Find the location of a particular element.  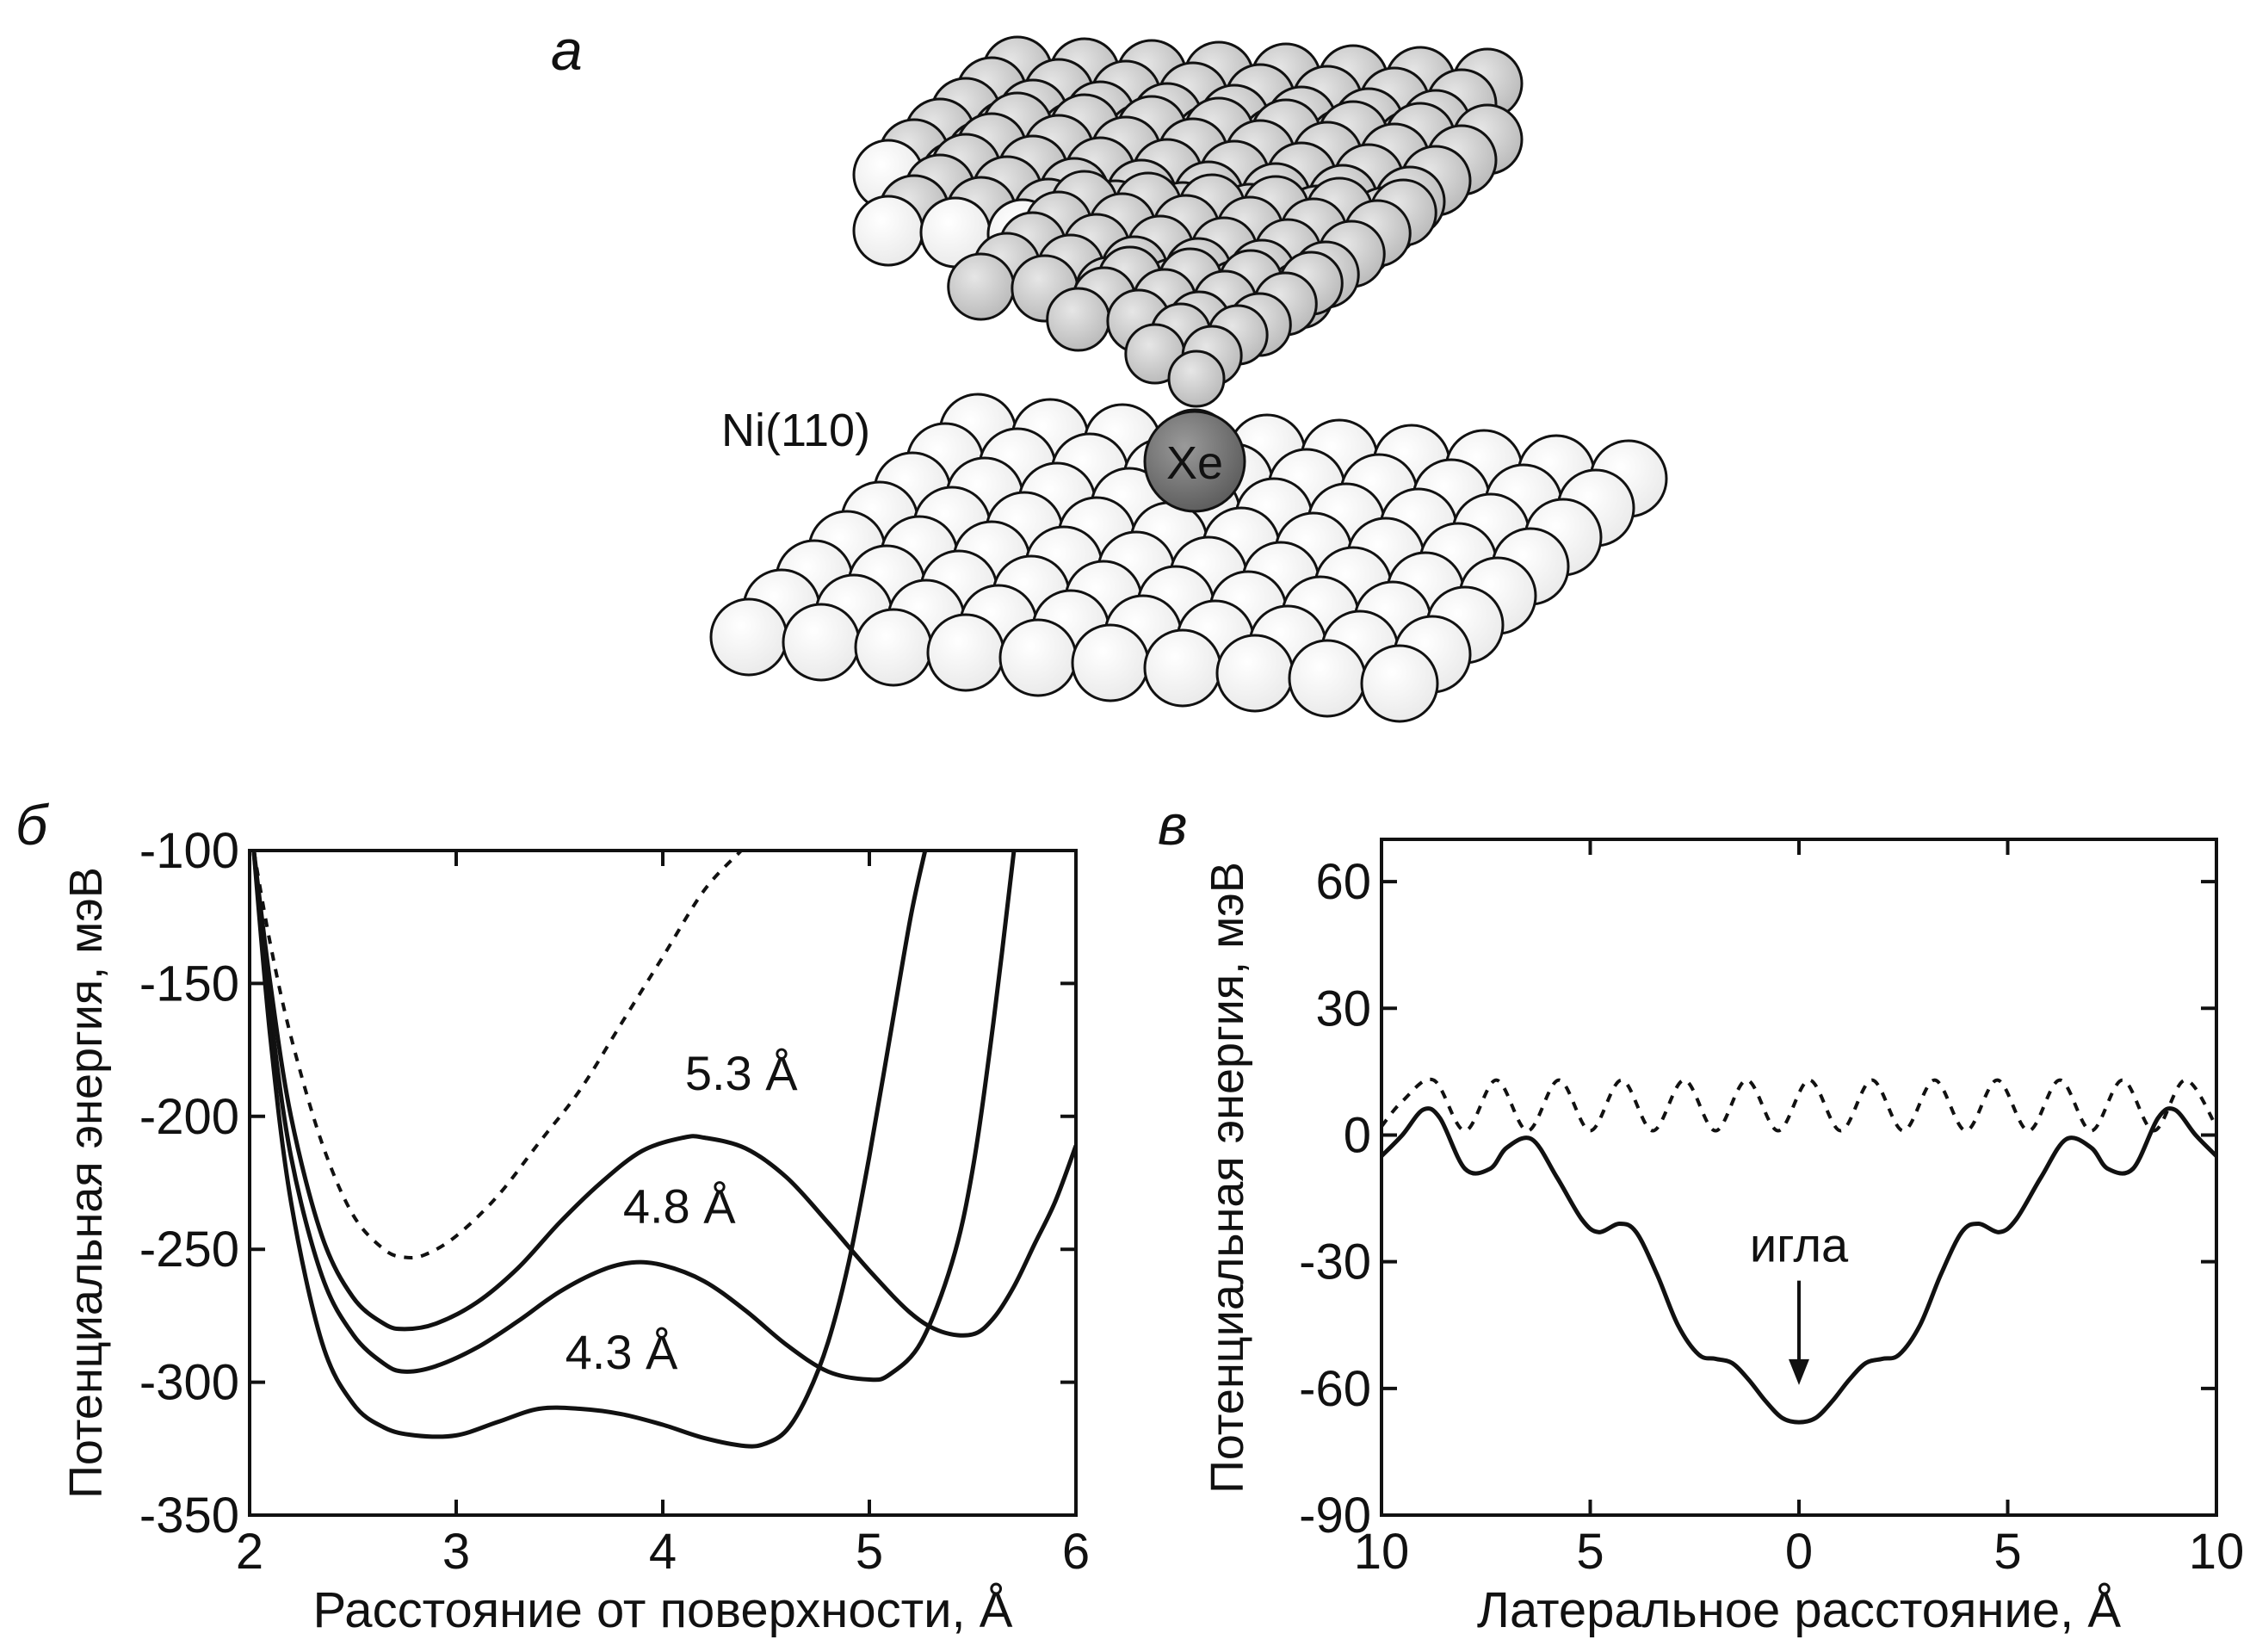

x-tick-label: 2 is located at coordinates (249, 1552).